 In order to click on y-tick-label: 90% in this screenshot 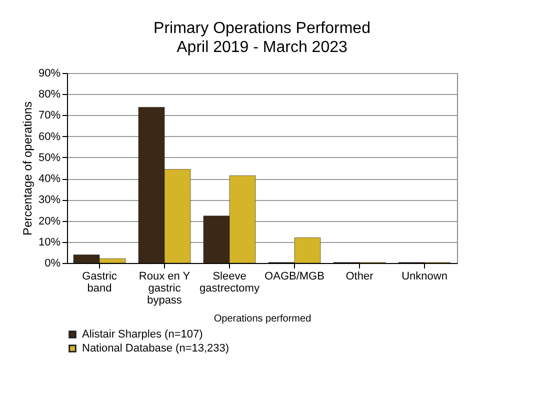, I will do `click(49, 74)`.